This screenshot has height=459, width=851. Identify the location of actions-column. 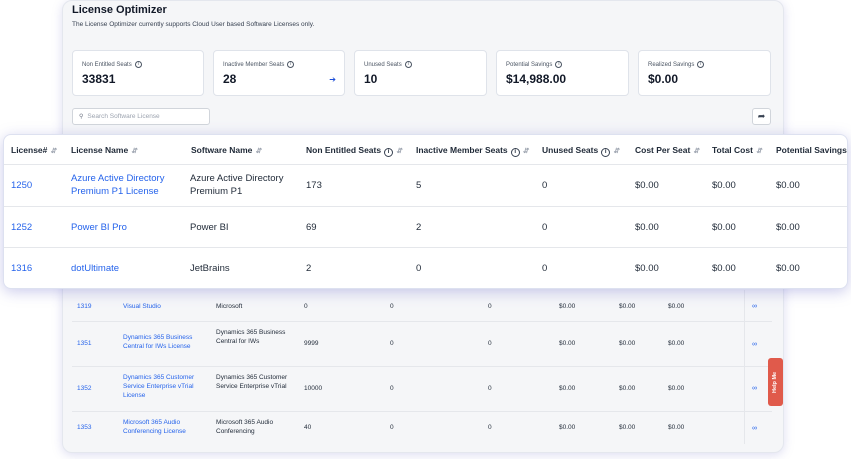
(758, 367).